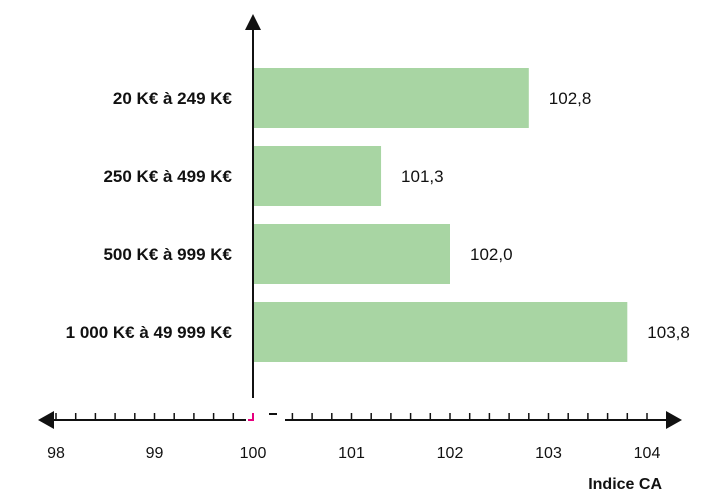 This screenshot has width=703, height=493. I want to click on x-tick-label: 102, so click(450, 453).